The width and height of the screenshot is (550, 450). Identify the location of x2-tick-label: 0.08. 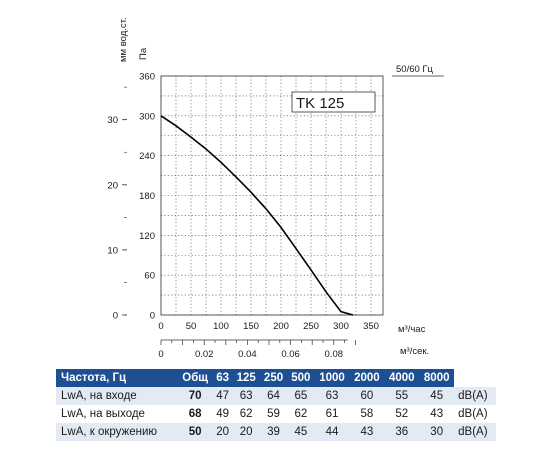
(334, 354).